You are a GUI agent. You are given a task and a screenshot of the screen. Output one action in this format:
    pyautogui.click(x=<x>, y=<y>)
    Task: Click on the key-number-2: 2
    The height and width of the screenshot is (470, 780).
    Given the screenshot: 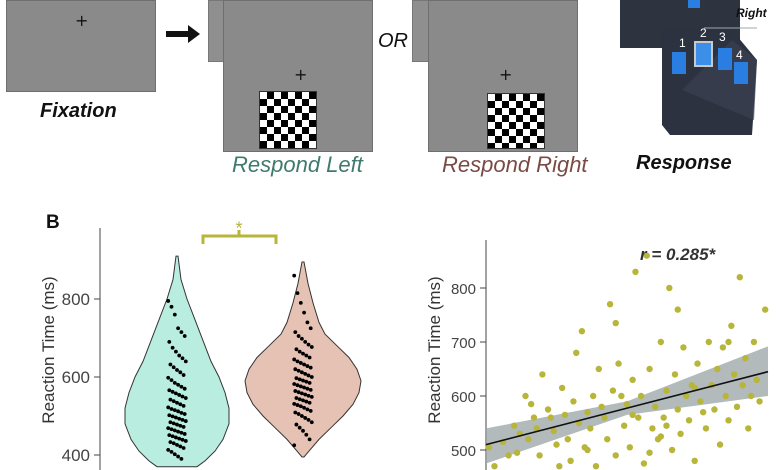 What is the action you would take?
    pyautogui.click(x=703, y=33)
    